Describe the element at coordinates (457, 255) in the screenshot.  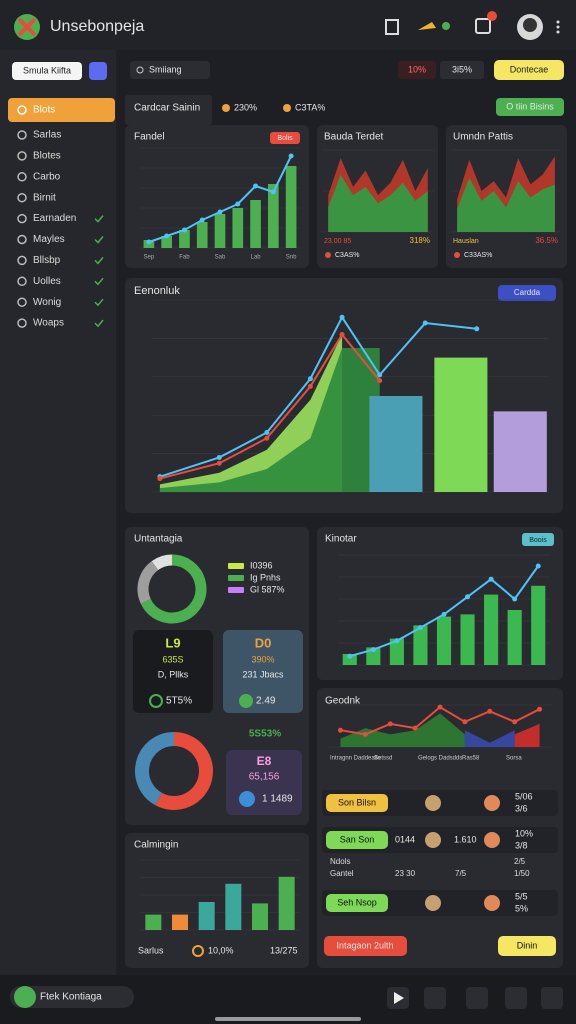
I see `dot` at that location.